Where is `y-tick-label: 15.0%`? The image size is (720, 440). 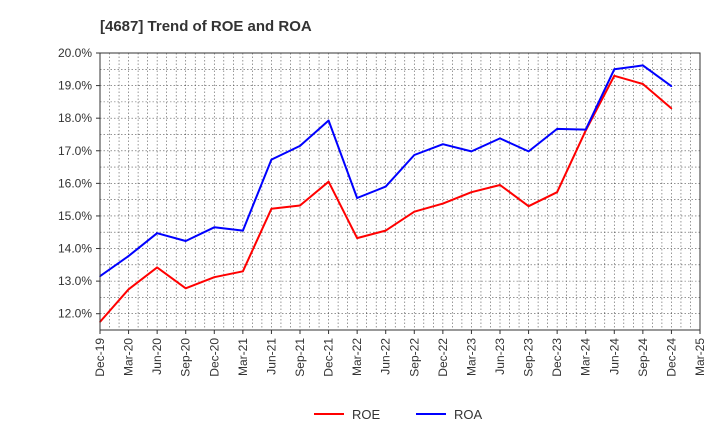
y-tick-label: 15.0% is located at coordinates (75, 216).